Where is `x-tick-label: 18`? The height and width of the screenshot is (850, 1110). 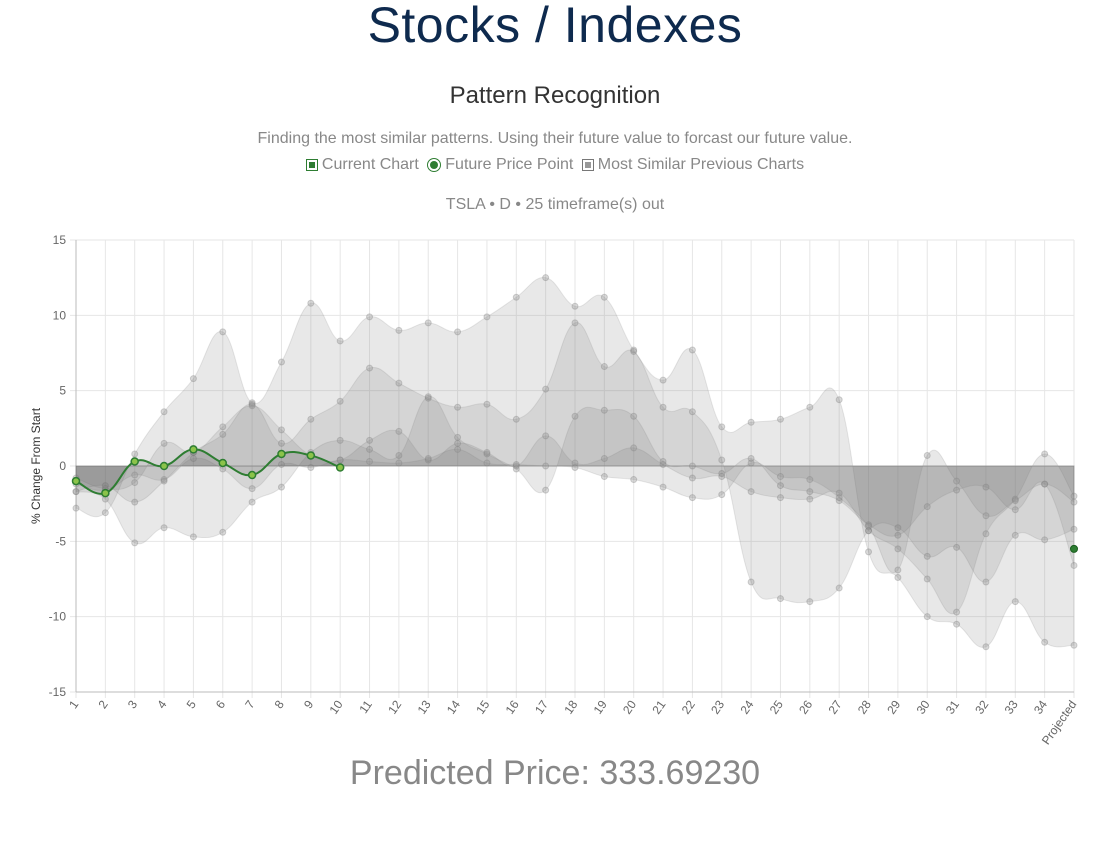
x-tick-label: 18 is located at coordinates (570, 706).